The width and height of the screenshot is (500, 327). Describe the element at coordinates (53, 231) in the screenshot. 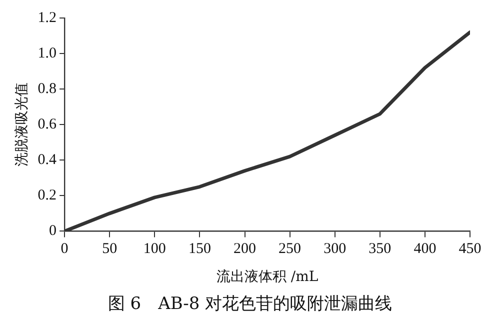

I see `y-tick-label: 0` at that location.